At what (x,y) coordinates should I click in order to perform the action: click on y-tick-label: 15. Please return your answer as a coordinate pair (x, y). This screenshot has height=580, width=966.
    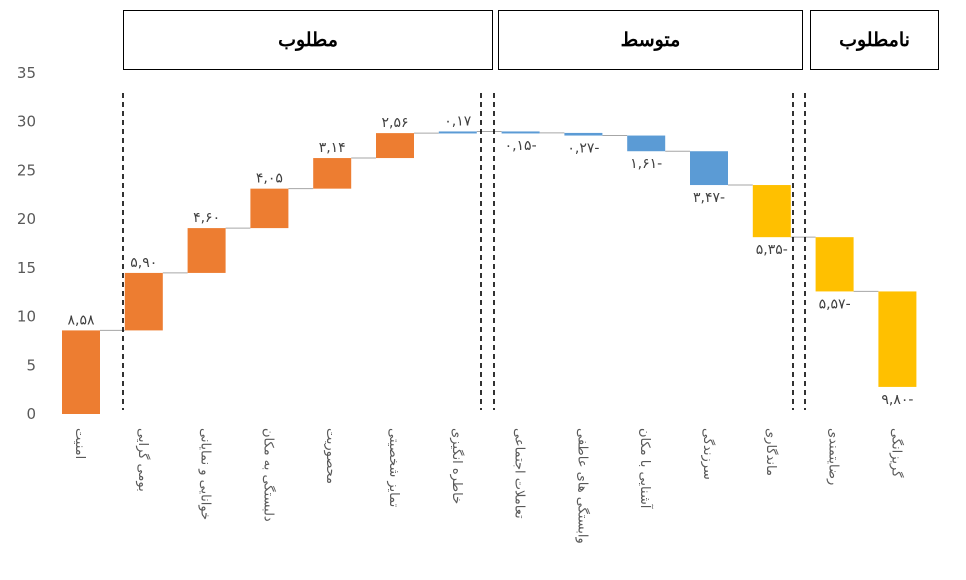
    Looking at the image, I should click on (26, 268).